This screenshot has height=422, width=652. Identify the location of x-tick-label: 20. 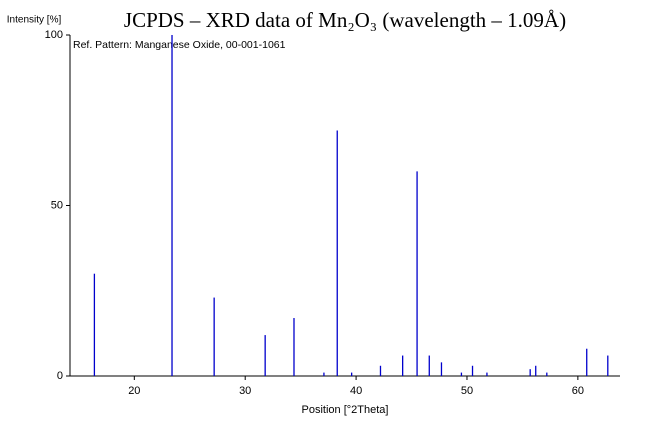
(134, 391).